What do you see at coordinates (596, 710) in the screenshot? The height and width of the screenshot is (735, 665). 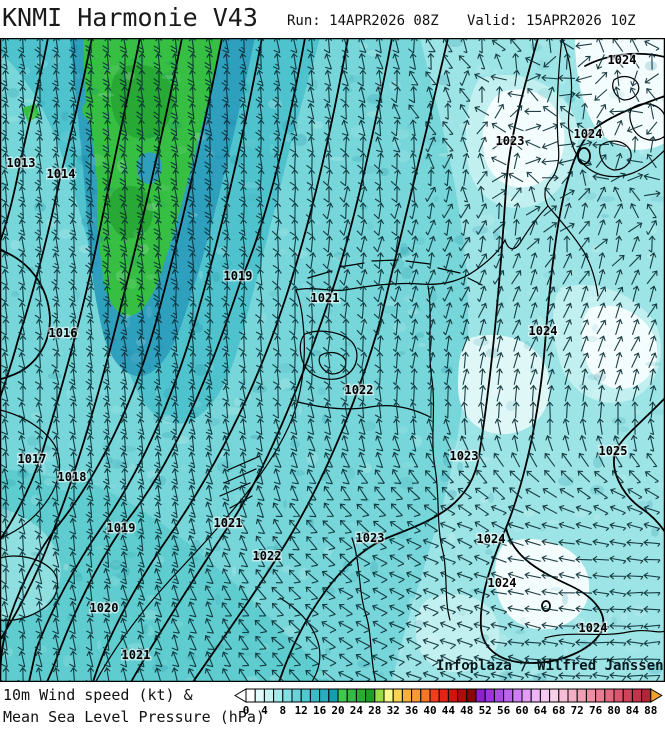 I see `svg-text: 76` at bounding box center [596, 710].